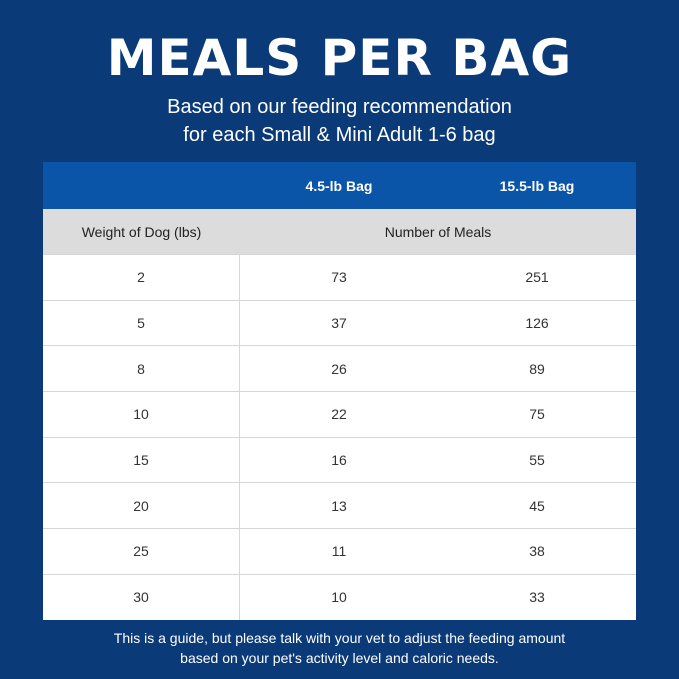 This screenshot has width=679, height=679. I want to click on meals-4-5lb-cell: 16, so click(339, 460).